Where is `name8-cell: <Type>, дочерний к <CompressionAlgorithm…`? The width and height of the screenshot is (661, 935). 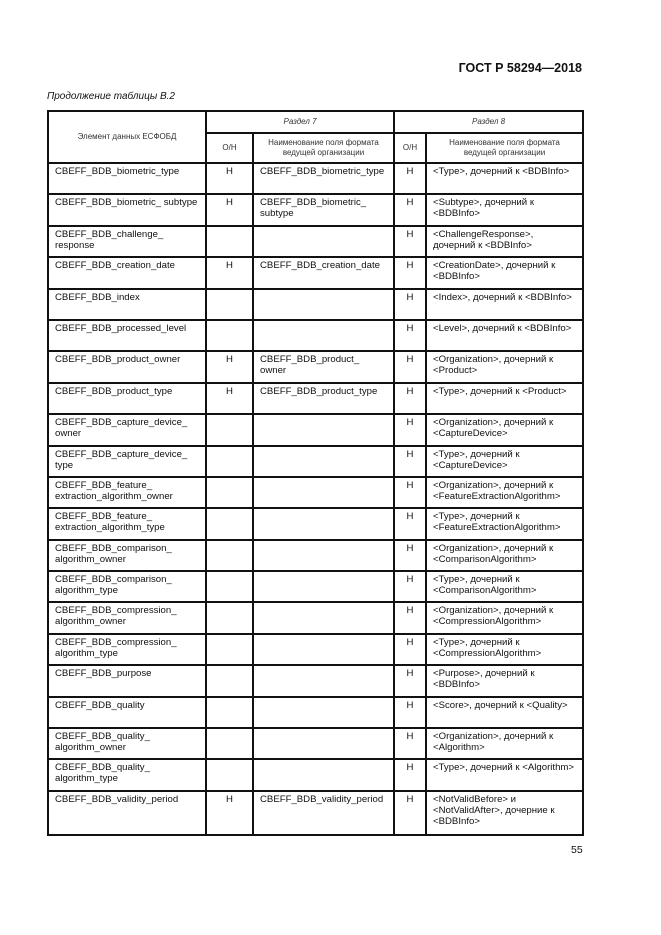
name8-cell: <Type>, дочерний к <CompressionAlgorithm… is located at coordinates (504, 649).